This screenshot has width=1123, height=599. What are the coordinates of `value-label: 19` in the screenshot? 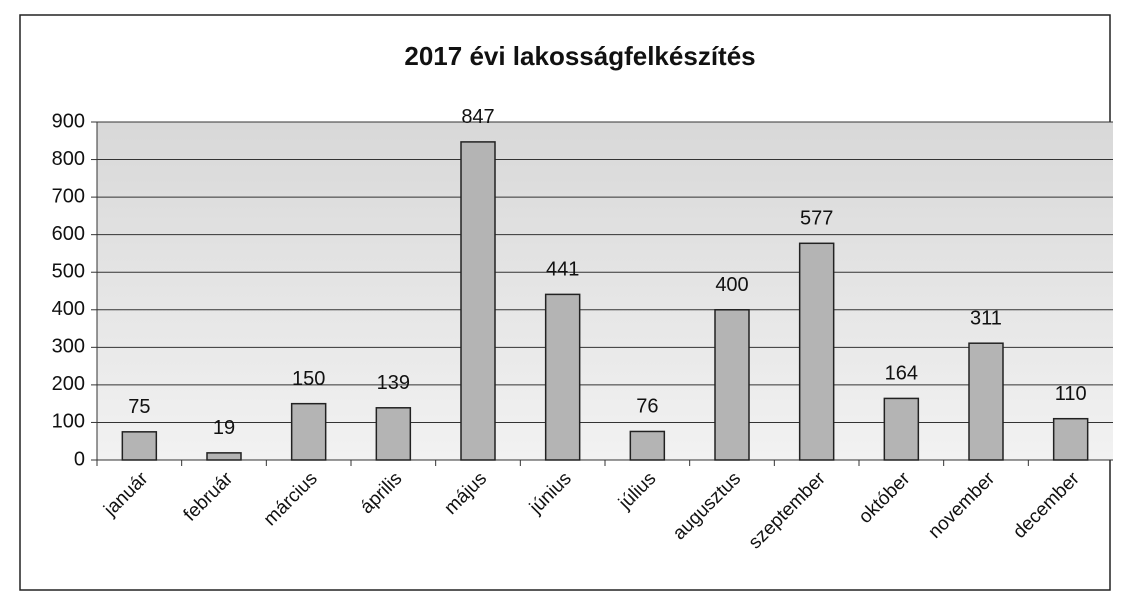 It's located at (224, 428).